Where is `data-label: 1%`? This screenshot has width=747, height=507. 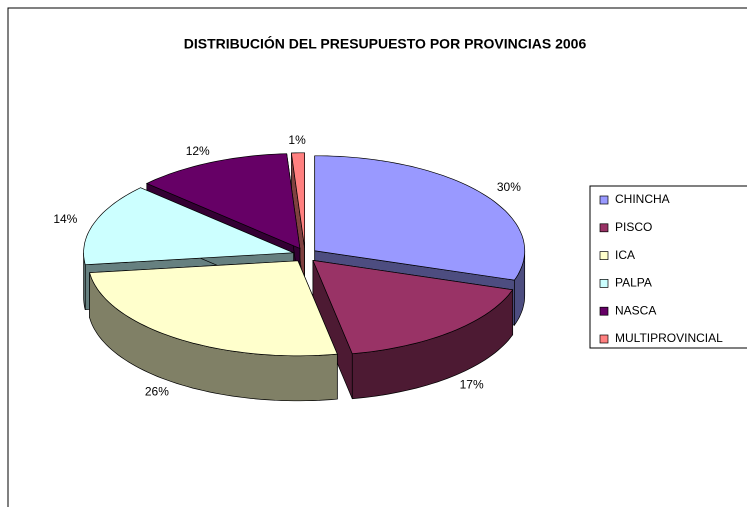 data-label: 1% is located at coordinates (297, 140).